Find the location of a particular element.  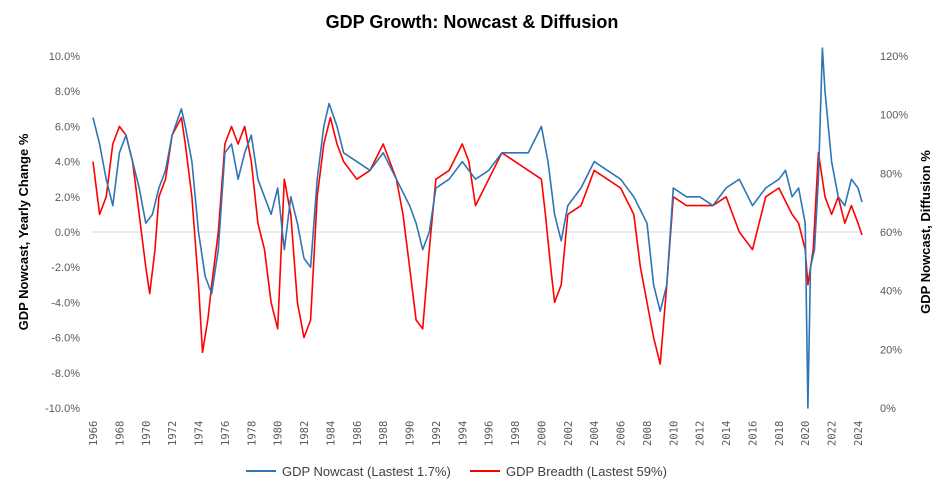

y-tick-label: 8.0% is located at coordinates (67, 92).